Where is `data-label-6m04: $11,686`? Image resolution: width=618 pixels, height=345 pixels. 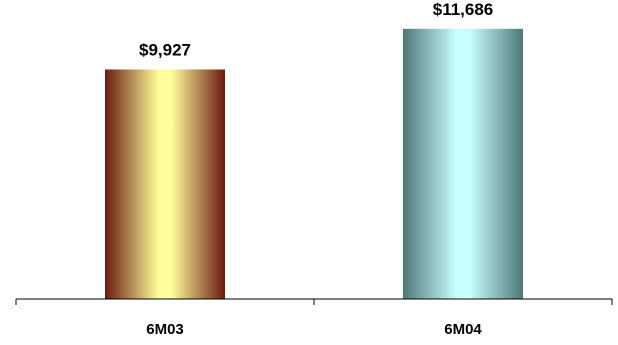
data-label-6m04: $11,686 is located at coordinates (463, 9).